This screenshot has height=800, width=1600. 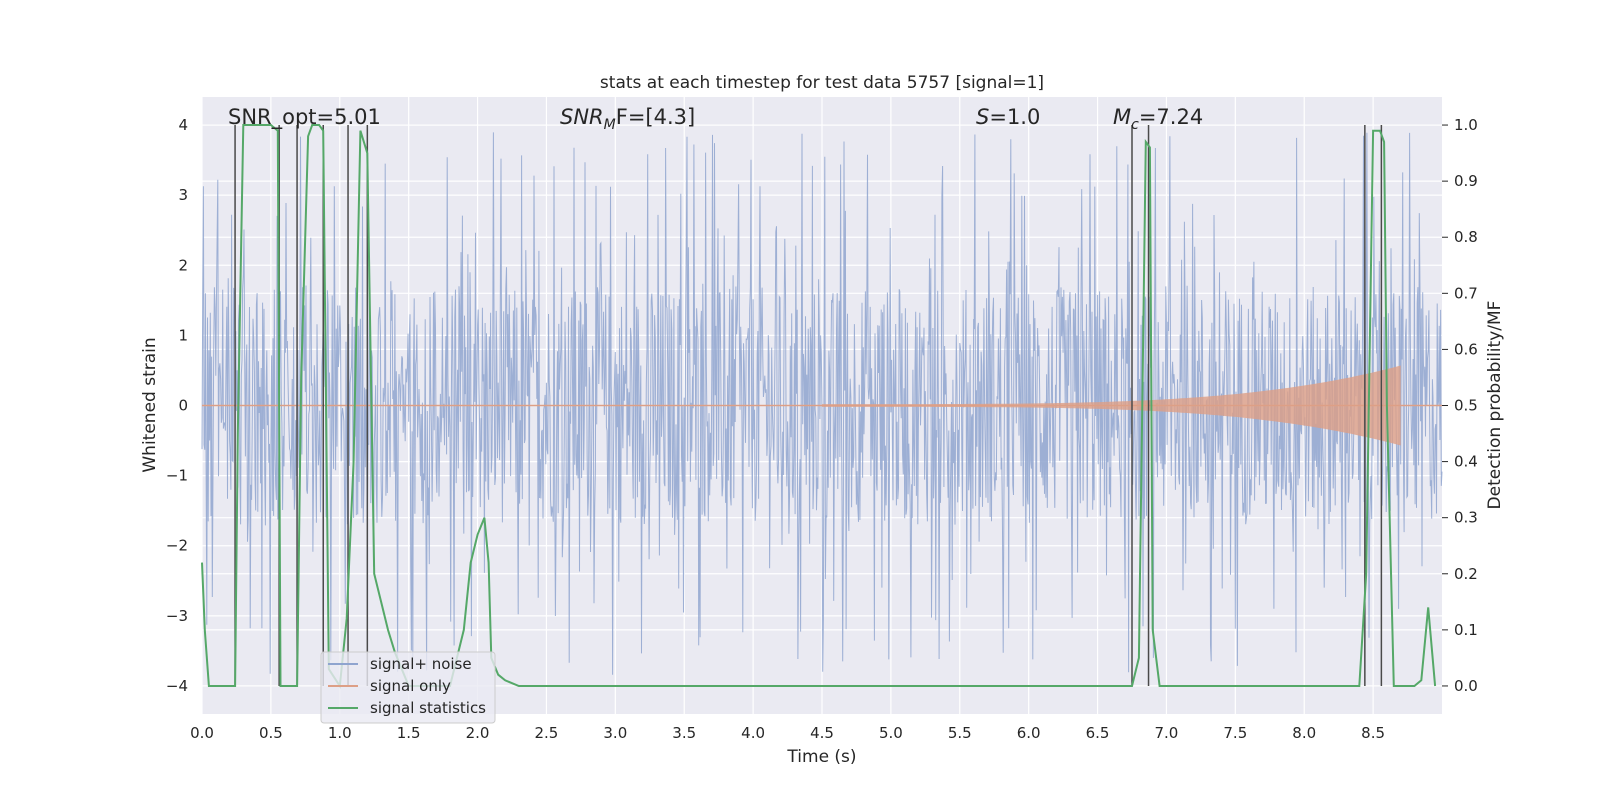 What do you see at coordinates (1466, 574) in the screenshot?
I see `y-right-tick-label: 0.2` at bounding box center [1466, 574].